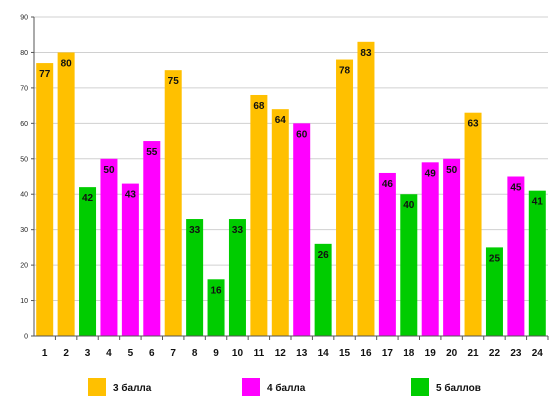  What do you see at coordinates (302, 134) in the screenshot?
I see `data-label: 60` at bounding box center [302, 134].